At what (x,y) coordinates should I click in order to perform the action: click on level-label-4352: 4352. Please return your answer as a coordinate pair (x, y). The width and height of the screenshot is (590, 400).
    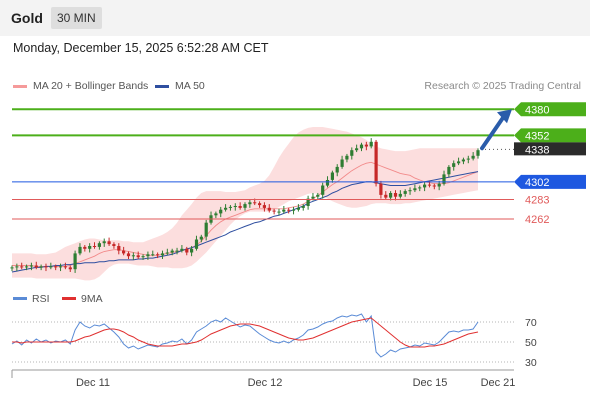
    Looking at the image, I should click on (537, 136).